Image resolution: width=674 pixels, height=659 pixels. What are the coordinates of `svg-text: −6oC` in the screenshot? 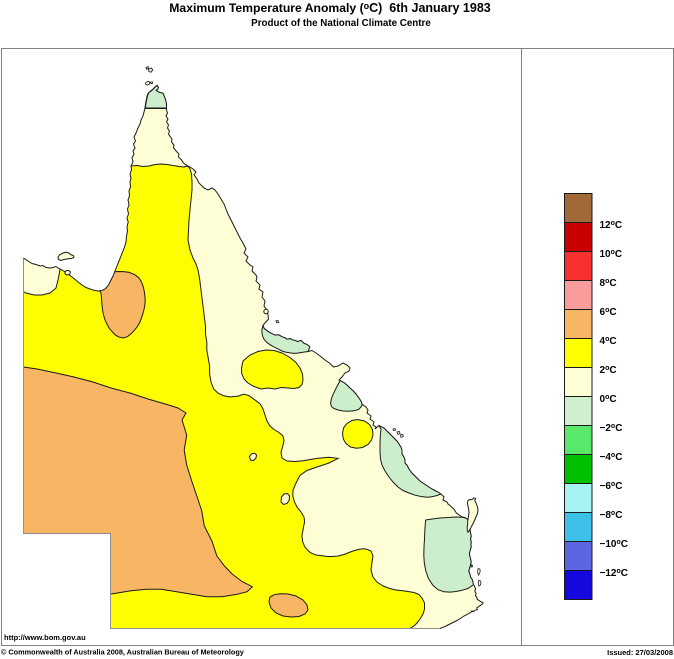 It's located at (611, 486).